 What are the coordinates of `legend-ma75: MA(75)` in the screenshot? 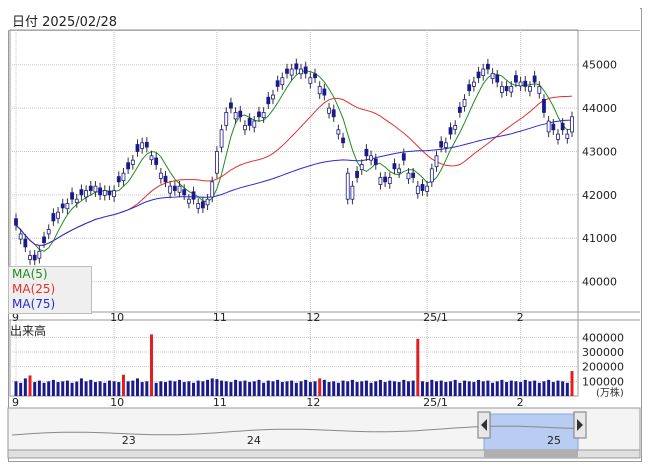 It's located at (34, 304).